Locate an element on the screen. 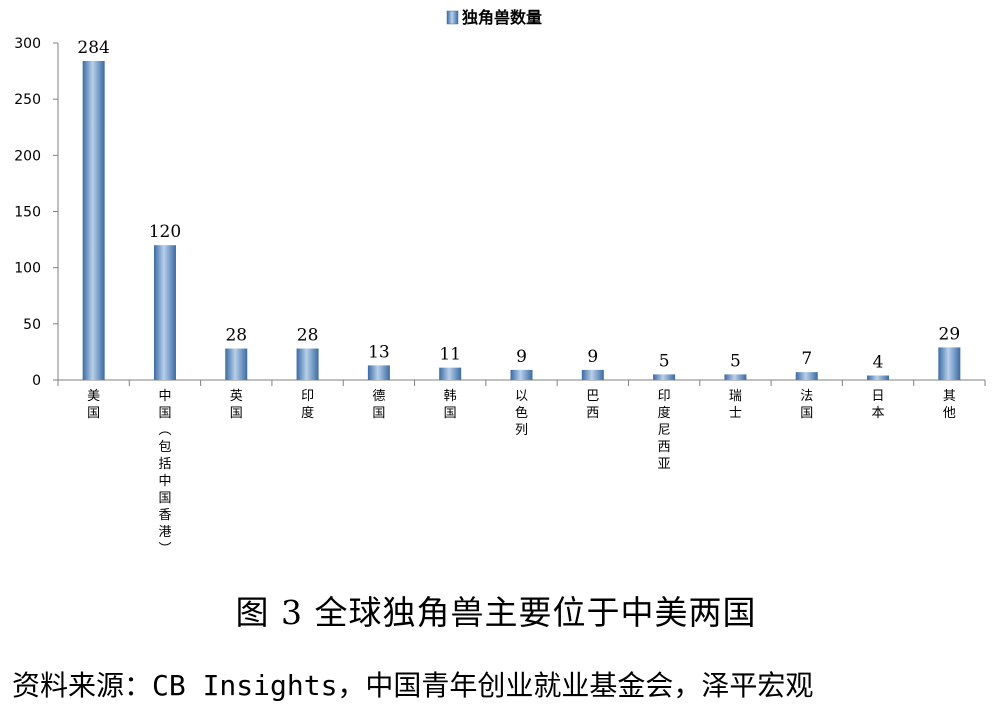 The height and width of the screenshot is (715, 992). y-tick-label: 300 is located at coordinates (27, 44).